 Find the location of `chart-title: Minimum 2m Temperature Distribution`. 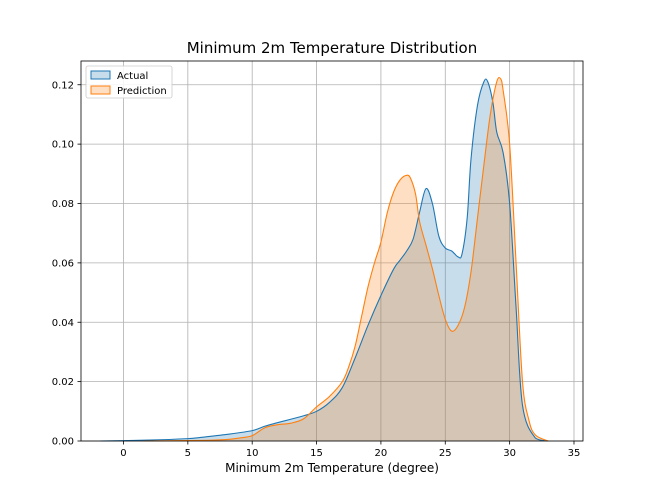

chart-title: Minimum 2m Temperature Distribution is located at coordinates (332, 48).